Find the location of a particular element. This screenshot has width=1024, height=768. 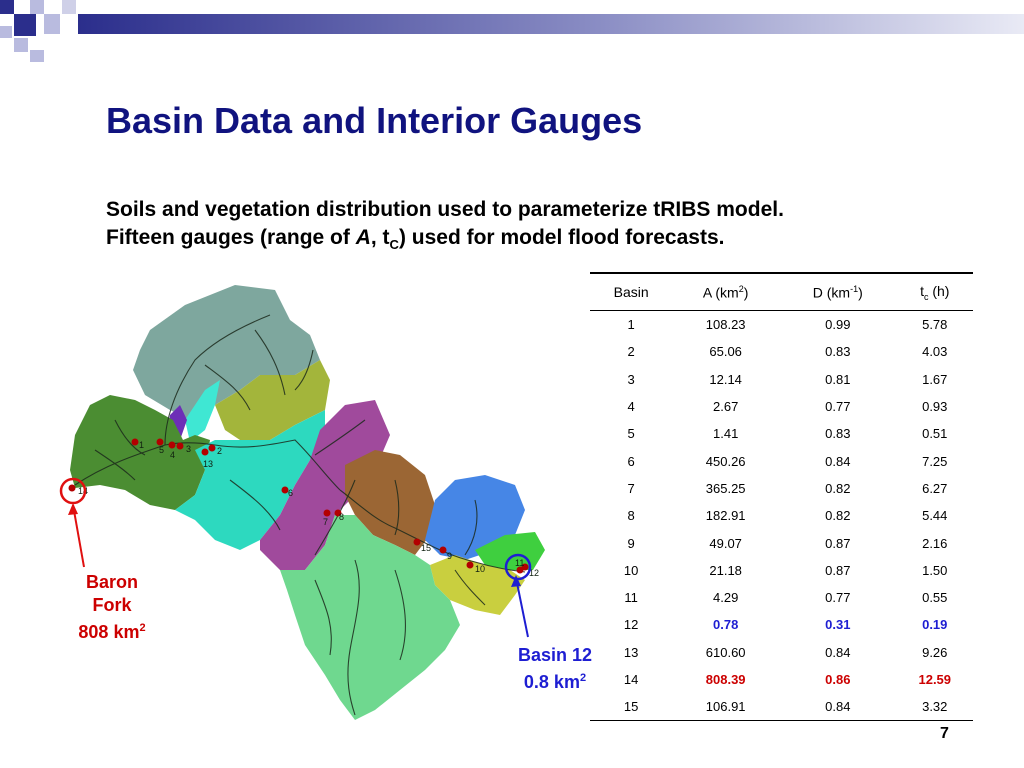

table-cell-basin: 8 is located at coordinates (631, 516).